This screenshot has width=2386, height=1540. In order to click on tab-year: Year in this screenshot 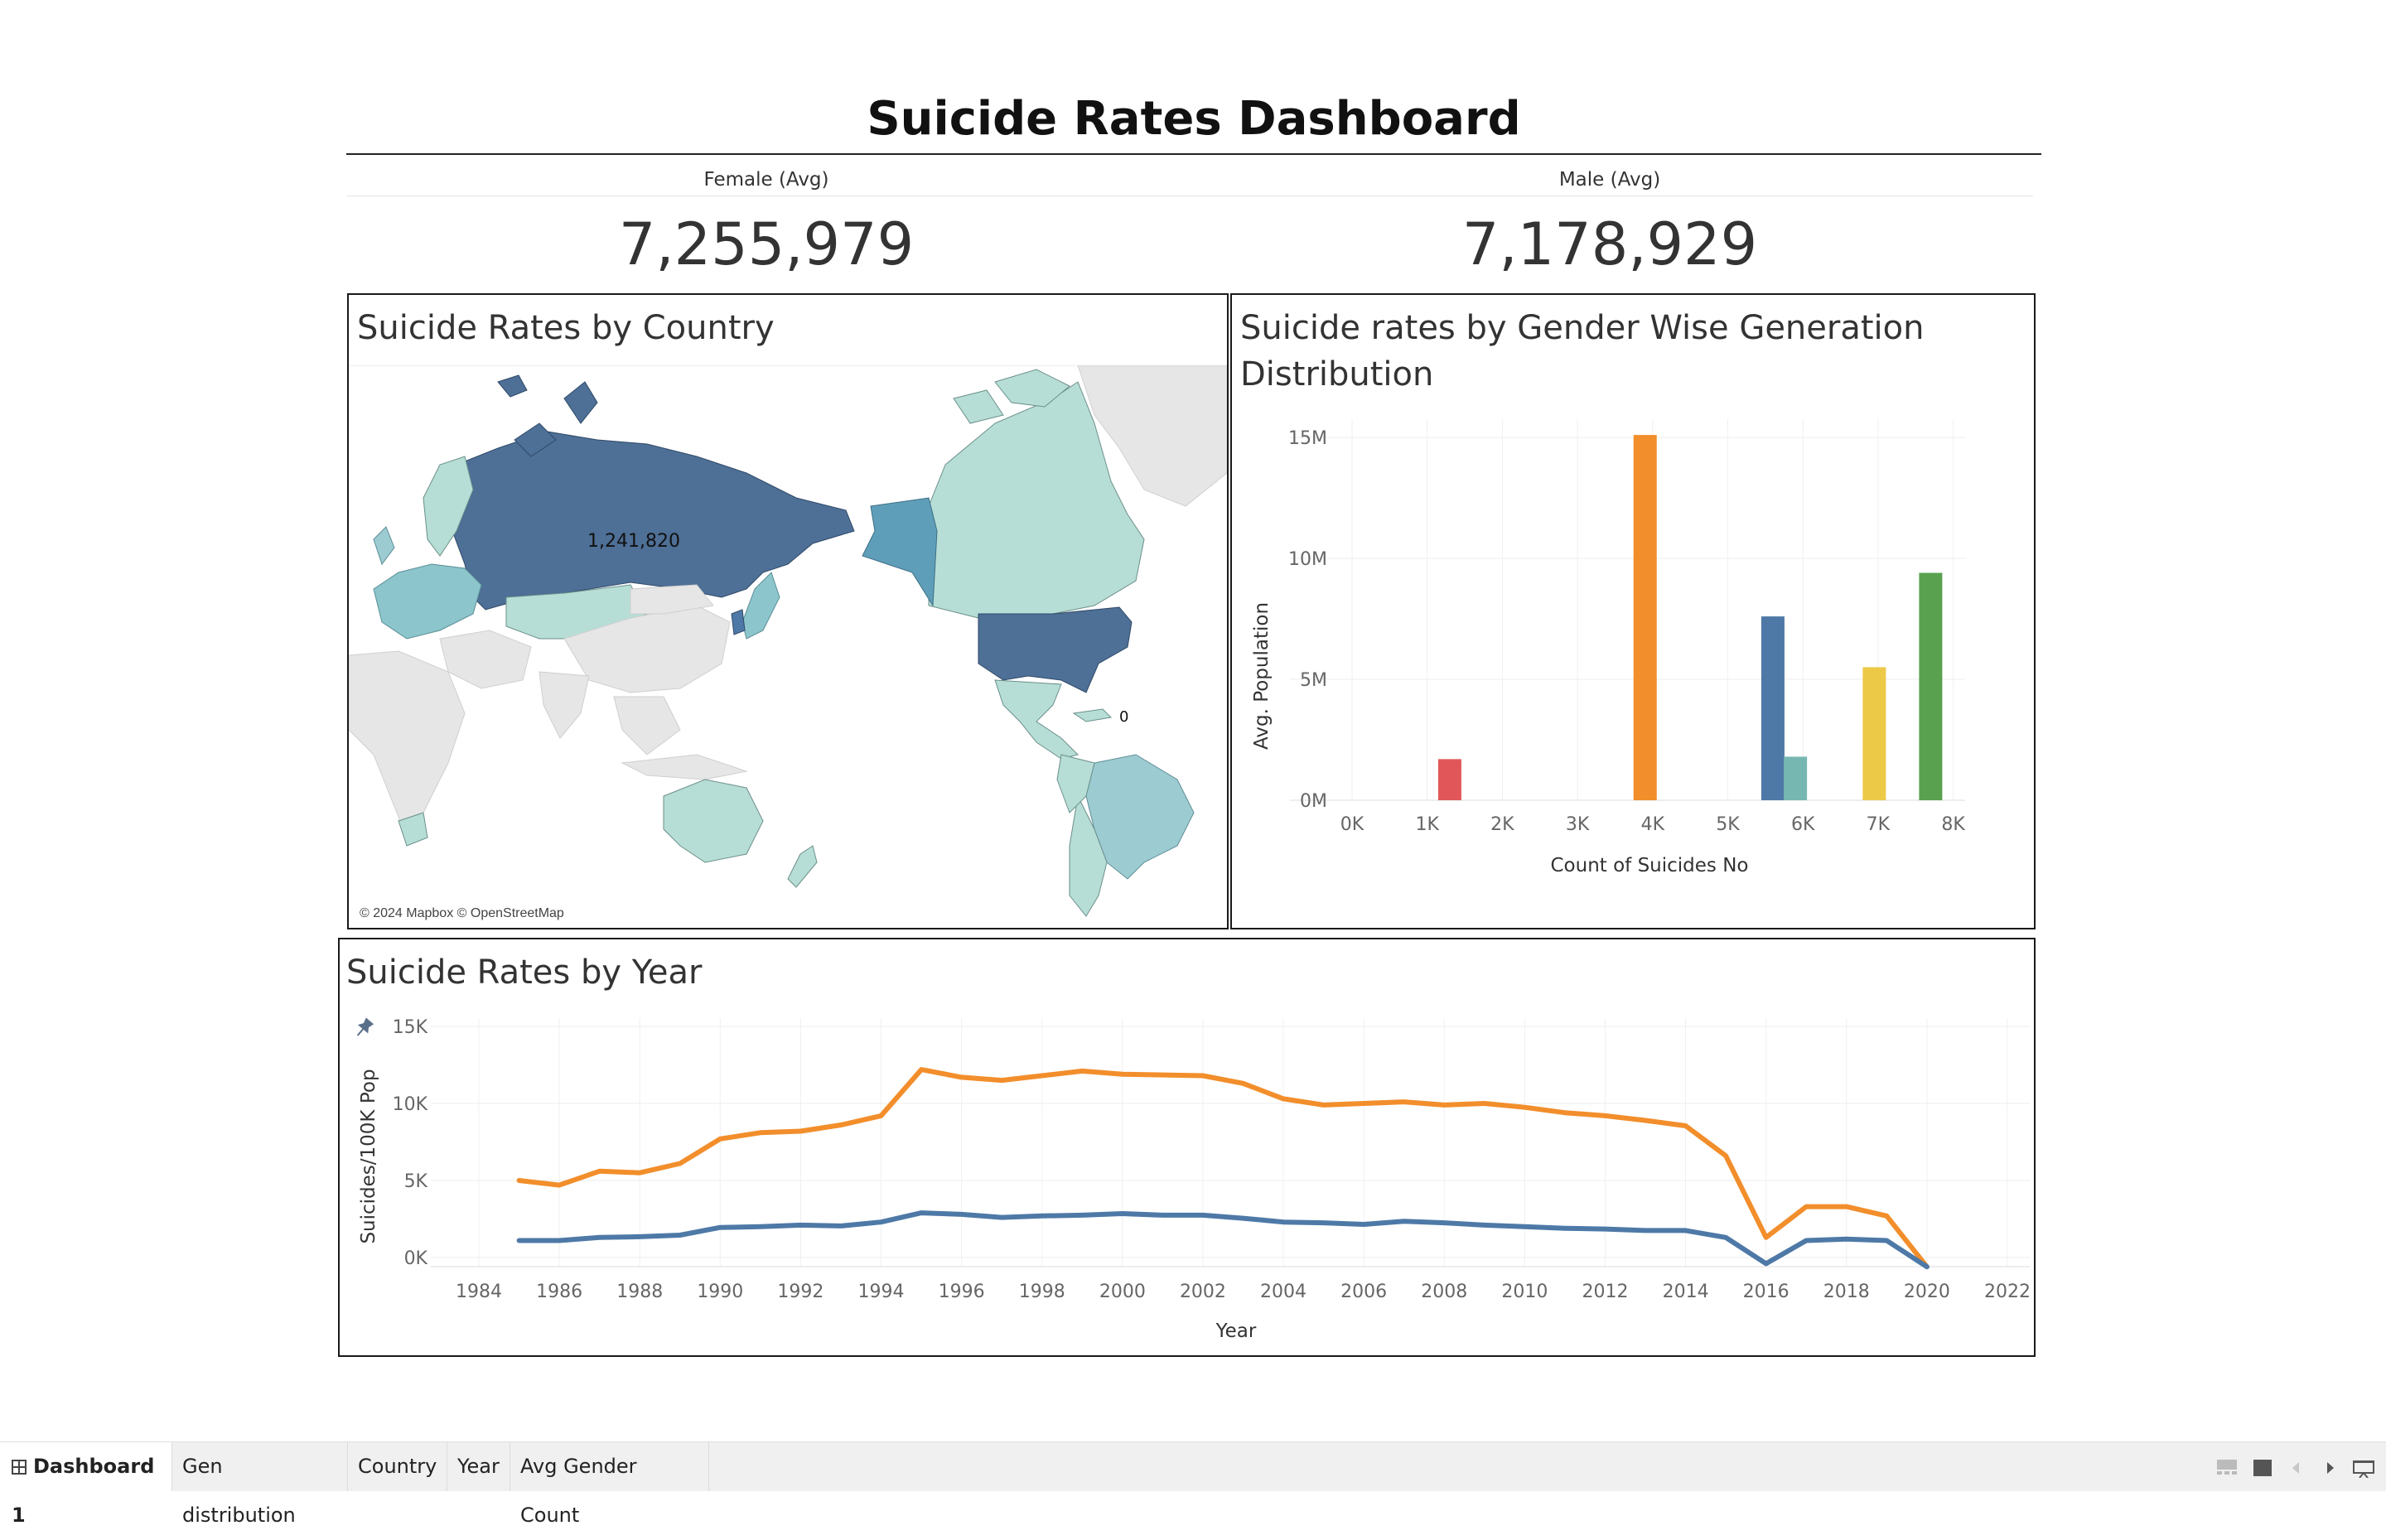, I will do `click(479, 1466)`.